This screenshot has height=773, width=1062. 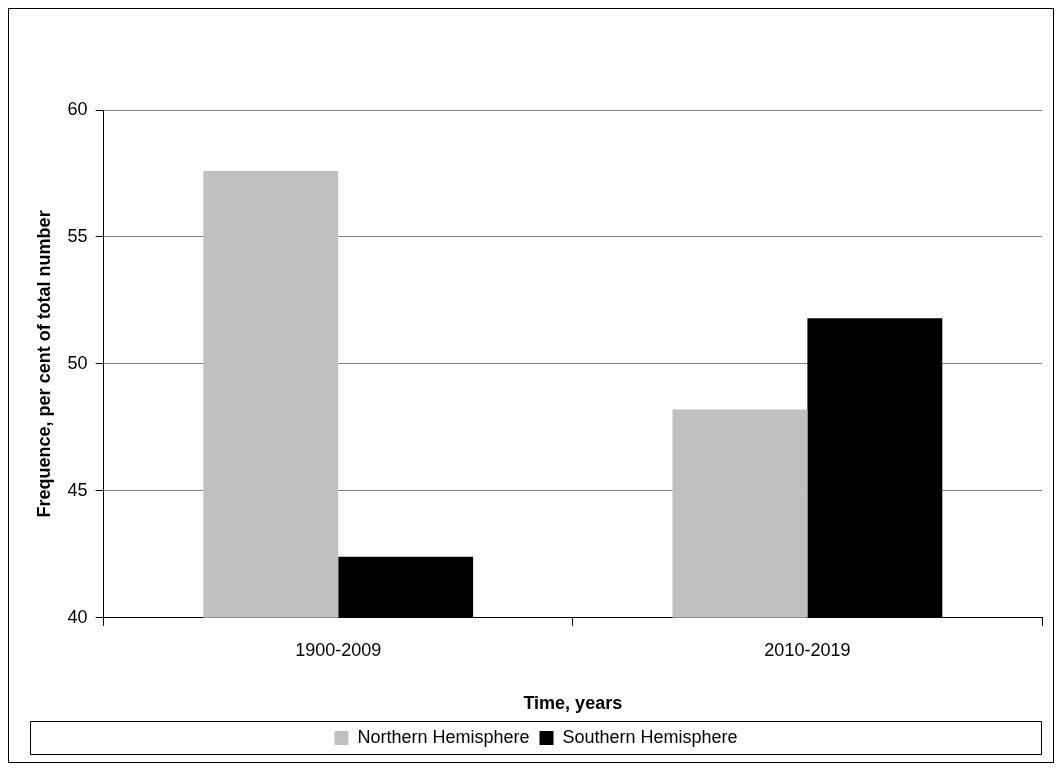 What do you see at coordinates (77, 362) in the screenshot?
I see `y-tick-label: 50` at bounding box center [77, 362].